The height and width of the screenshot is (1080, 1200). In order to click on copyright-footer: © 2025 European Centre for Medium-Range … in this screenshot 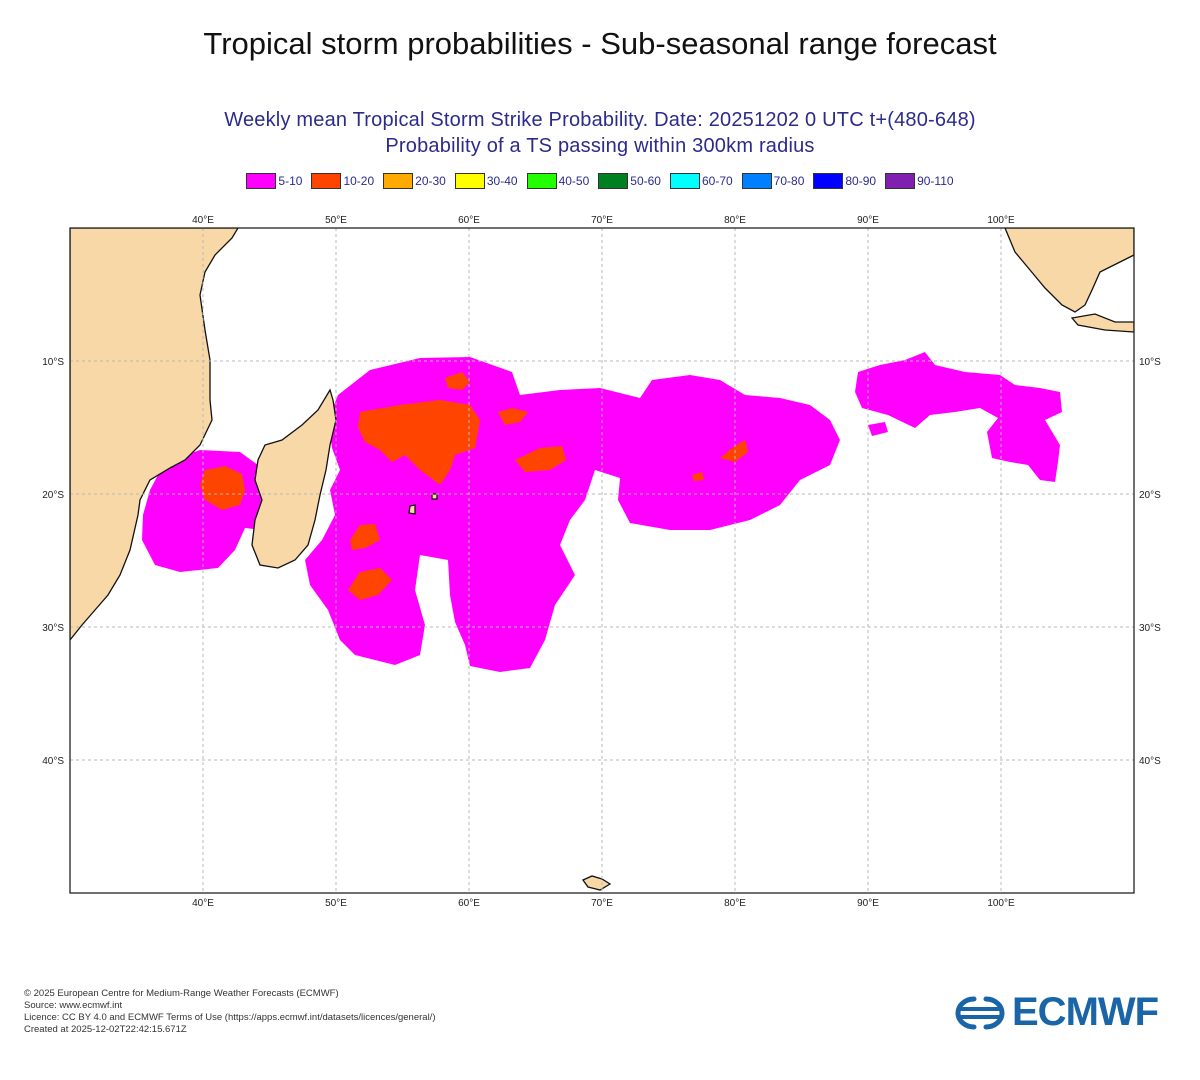, I will do `click(230, 1012)`.